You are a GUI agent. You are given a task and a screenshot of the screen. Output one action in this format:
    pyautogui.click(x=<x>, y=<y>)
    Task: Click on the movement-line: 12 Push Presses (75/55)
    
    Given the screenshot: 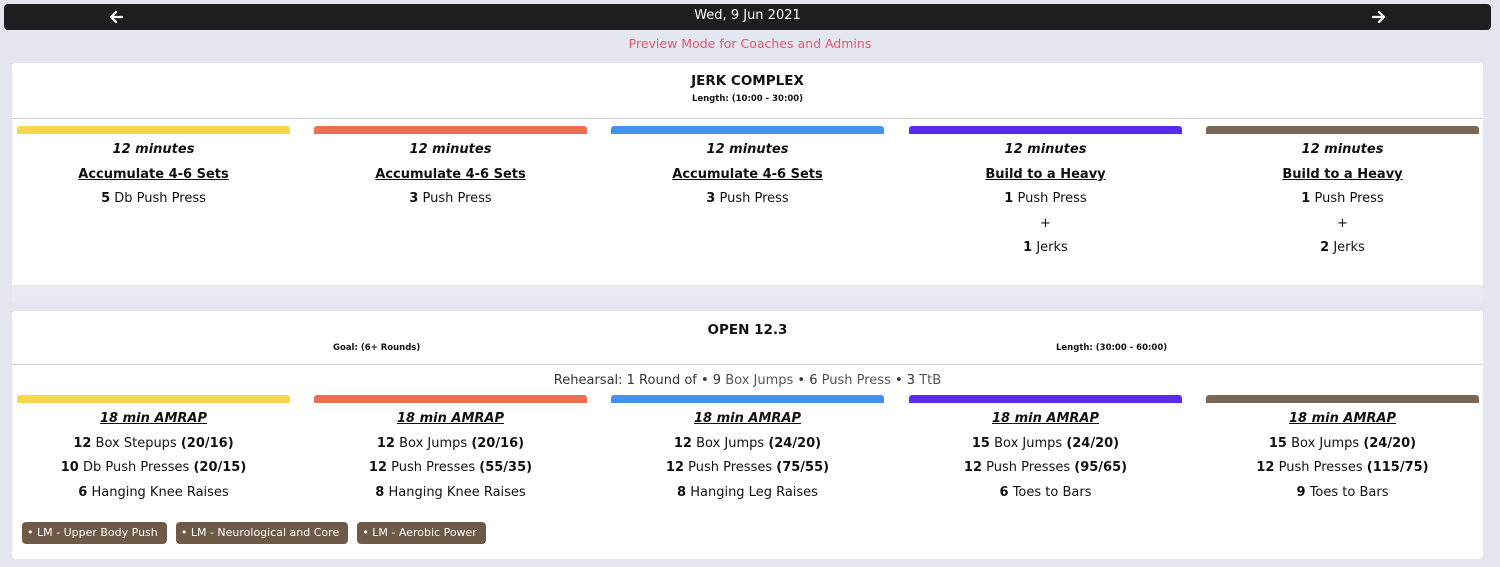 What is the action you would take?
    pyautogui.click(x=747, y=468)
    